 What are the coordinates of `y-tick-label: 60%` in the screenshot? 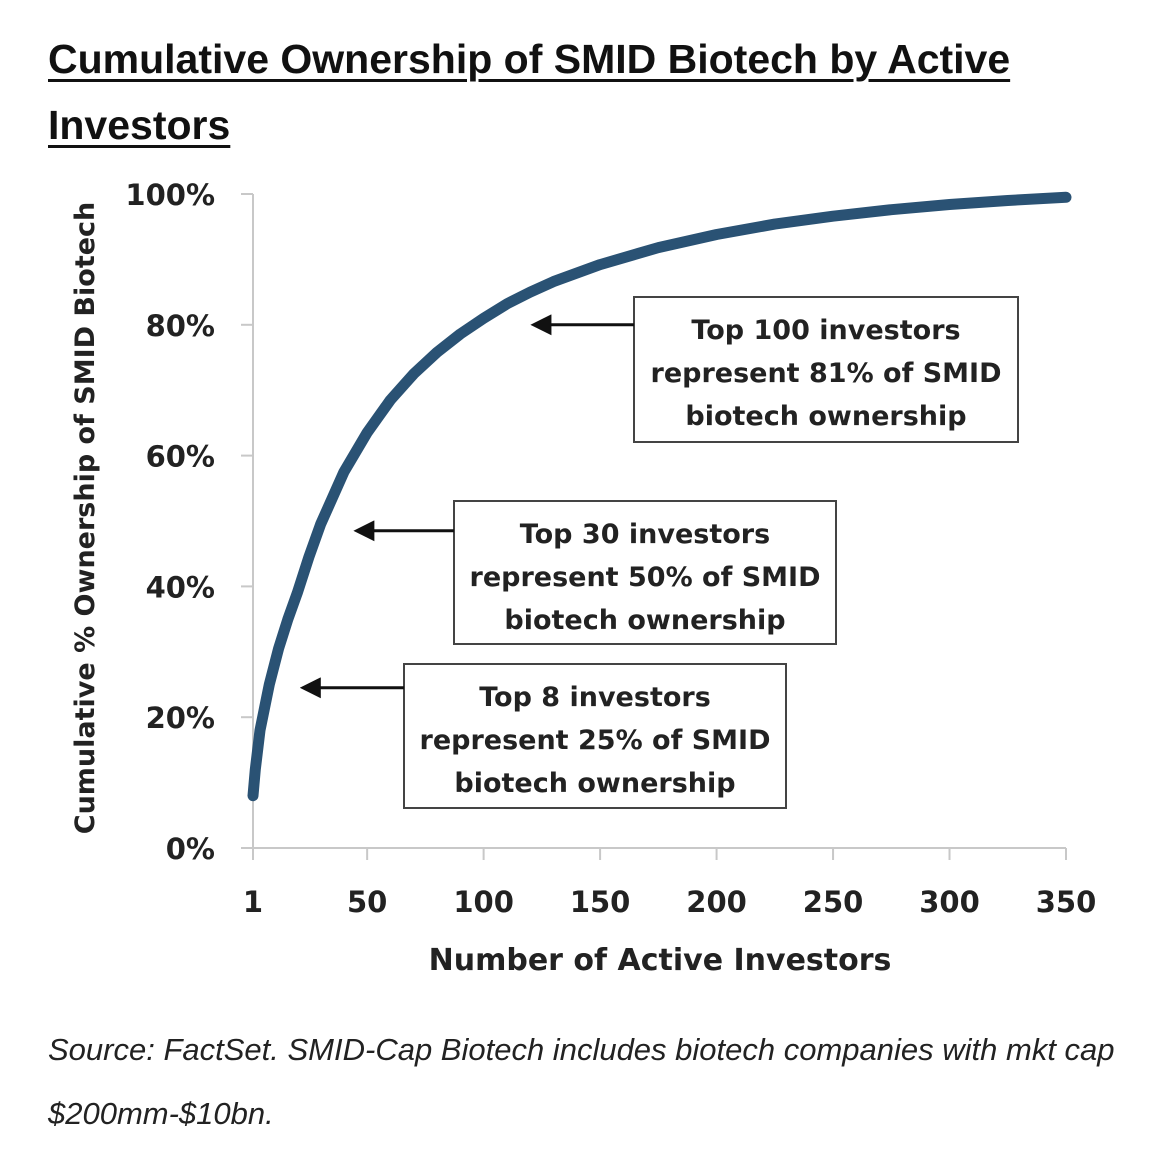 It's located at (180, 457).